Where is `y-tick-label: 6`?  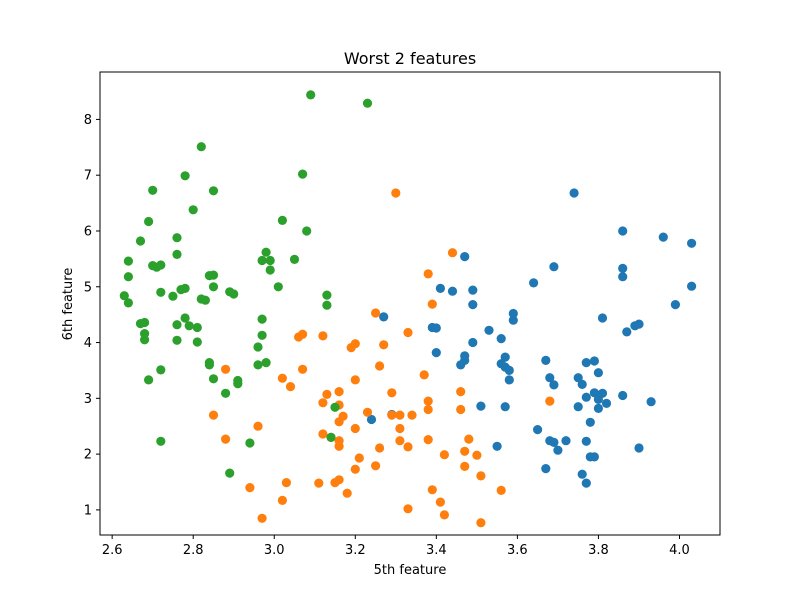 y-tick-label: 6 is located at coordinates (88, 231).